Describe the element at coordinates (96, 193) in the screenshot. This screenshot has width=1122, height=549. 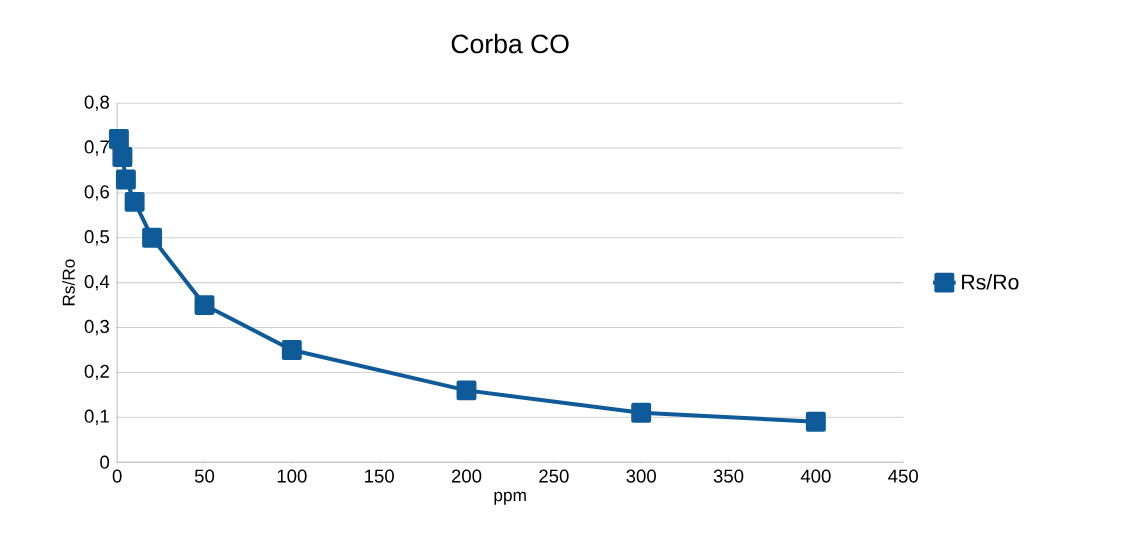
I see `y-tick-label: 0,6` at that location.